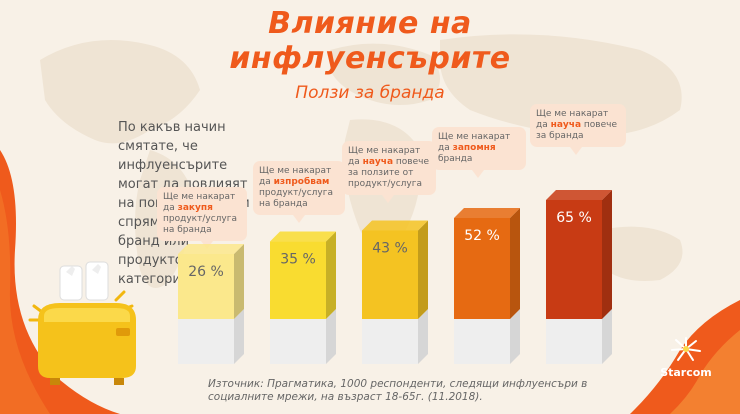 The height and width of the screenshot is (414, 740). I want to click on bar-2-top, so click(303, 236).